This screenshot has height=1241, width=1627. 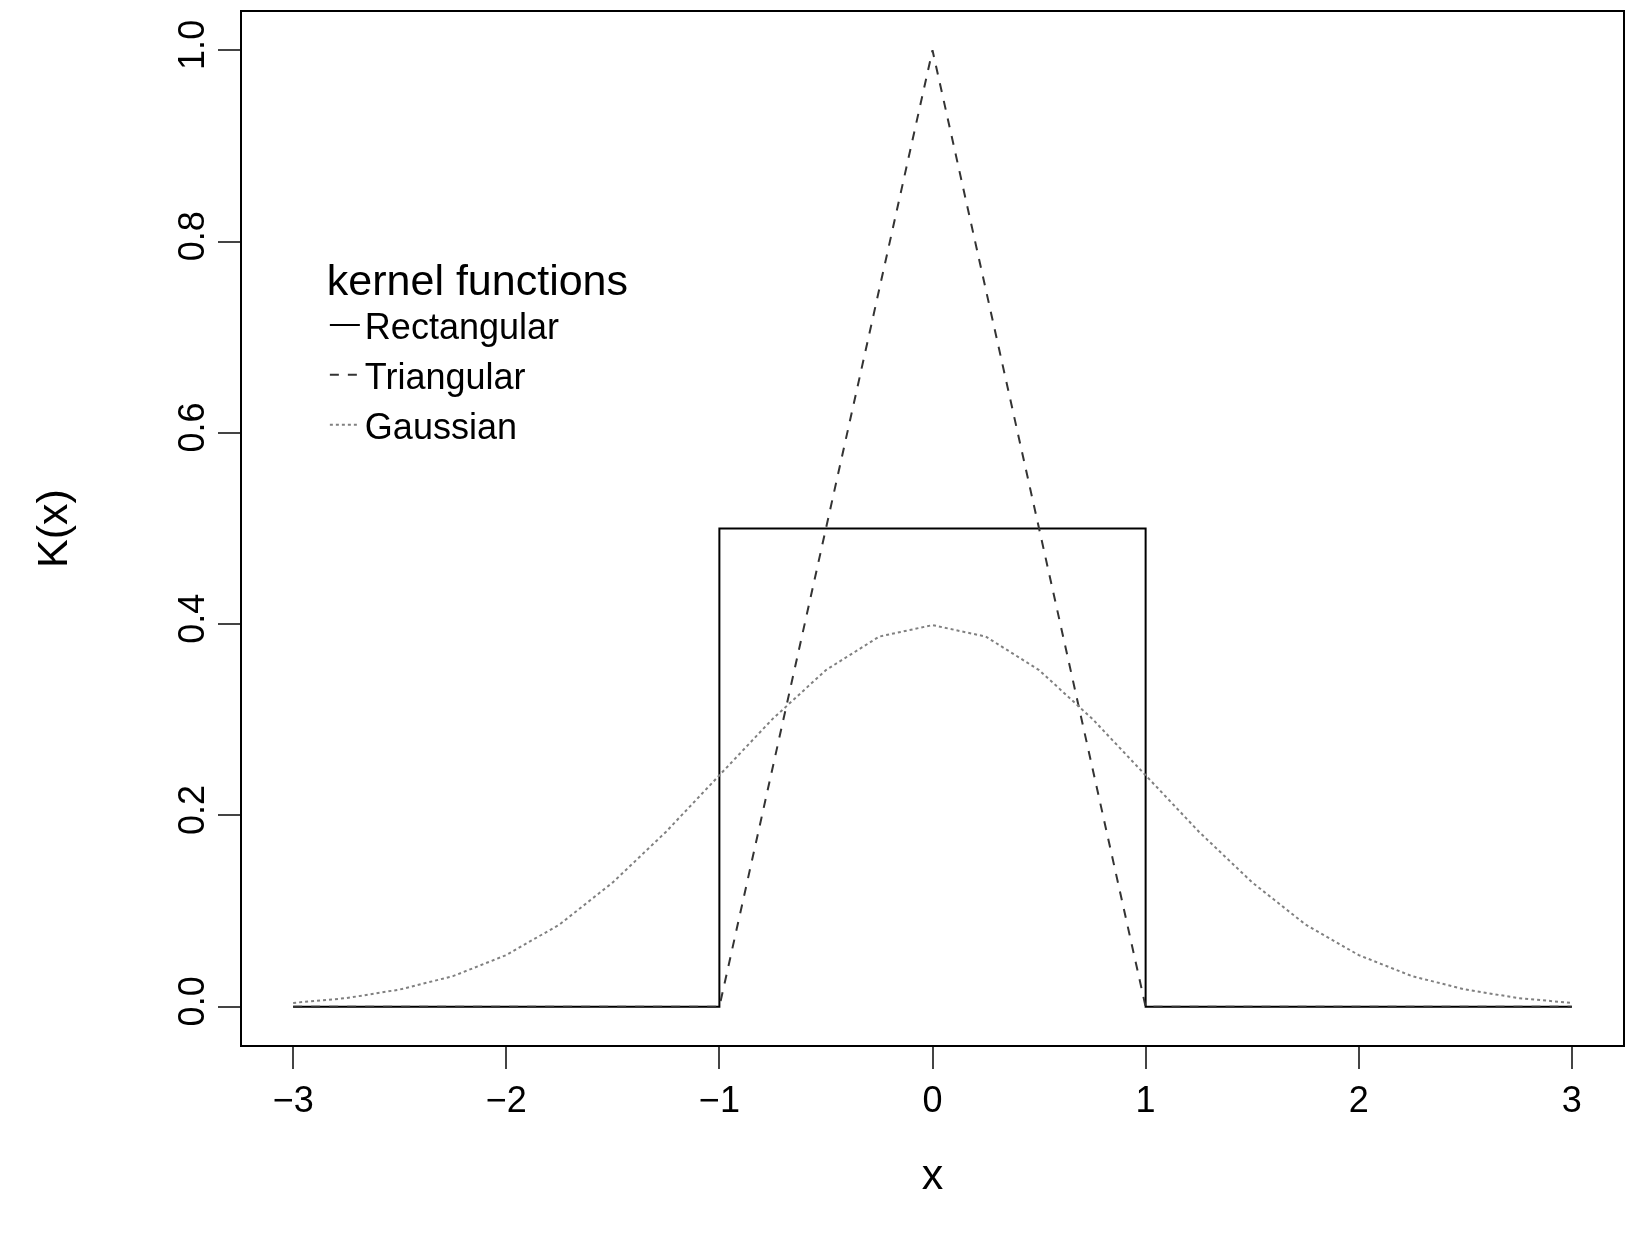 I want to click on y-tick-label: 0.2, so click(x=191, y=810).